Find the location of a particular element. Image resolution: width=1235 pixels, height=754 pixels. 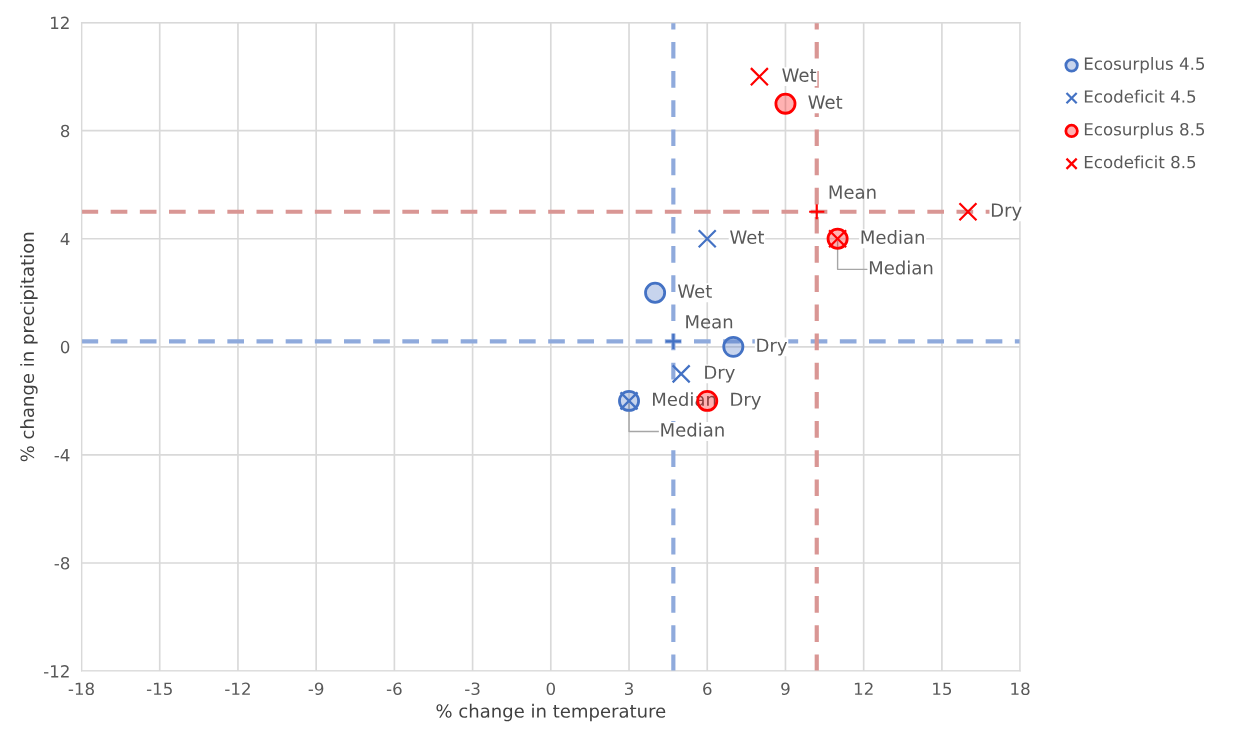

y-axis-title: % change in precipitation is located at coordinates (29, 347).